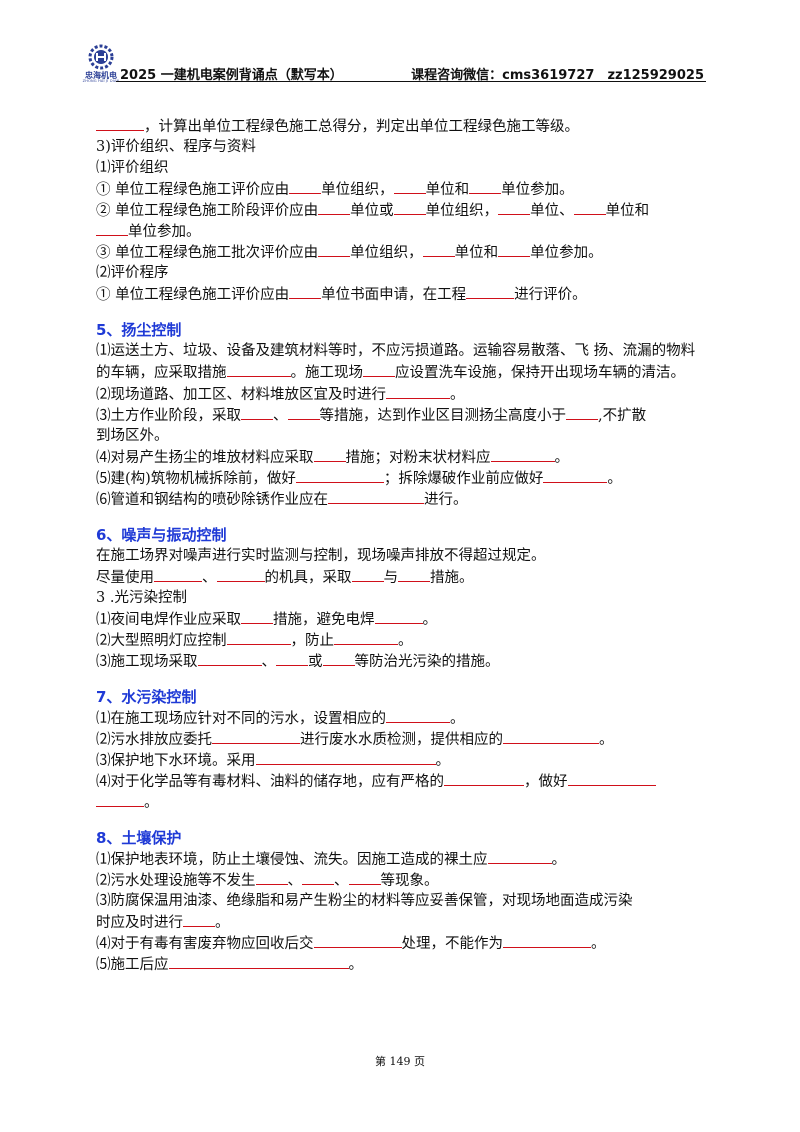 The image size is (800, 1132). I want to click on text-line: ⑵大型照明灯应控制 ，防止。, so click(402, 640).